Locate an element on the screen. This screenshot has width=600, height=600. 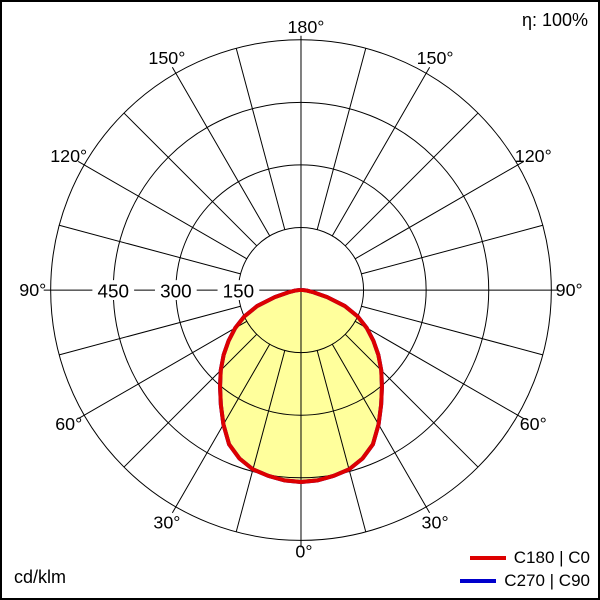
c90-line-swatch is located at coordinates (478, 581).